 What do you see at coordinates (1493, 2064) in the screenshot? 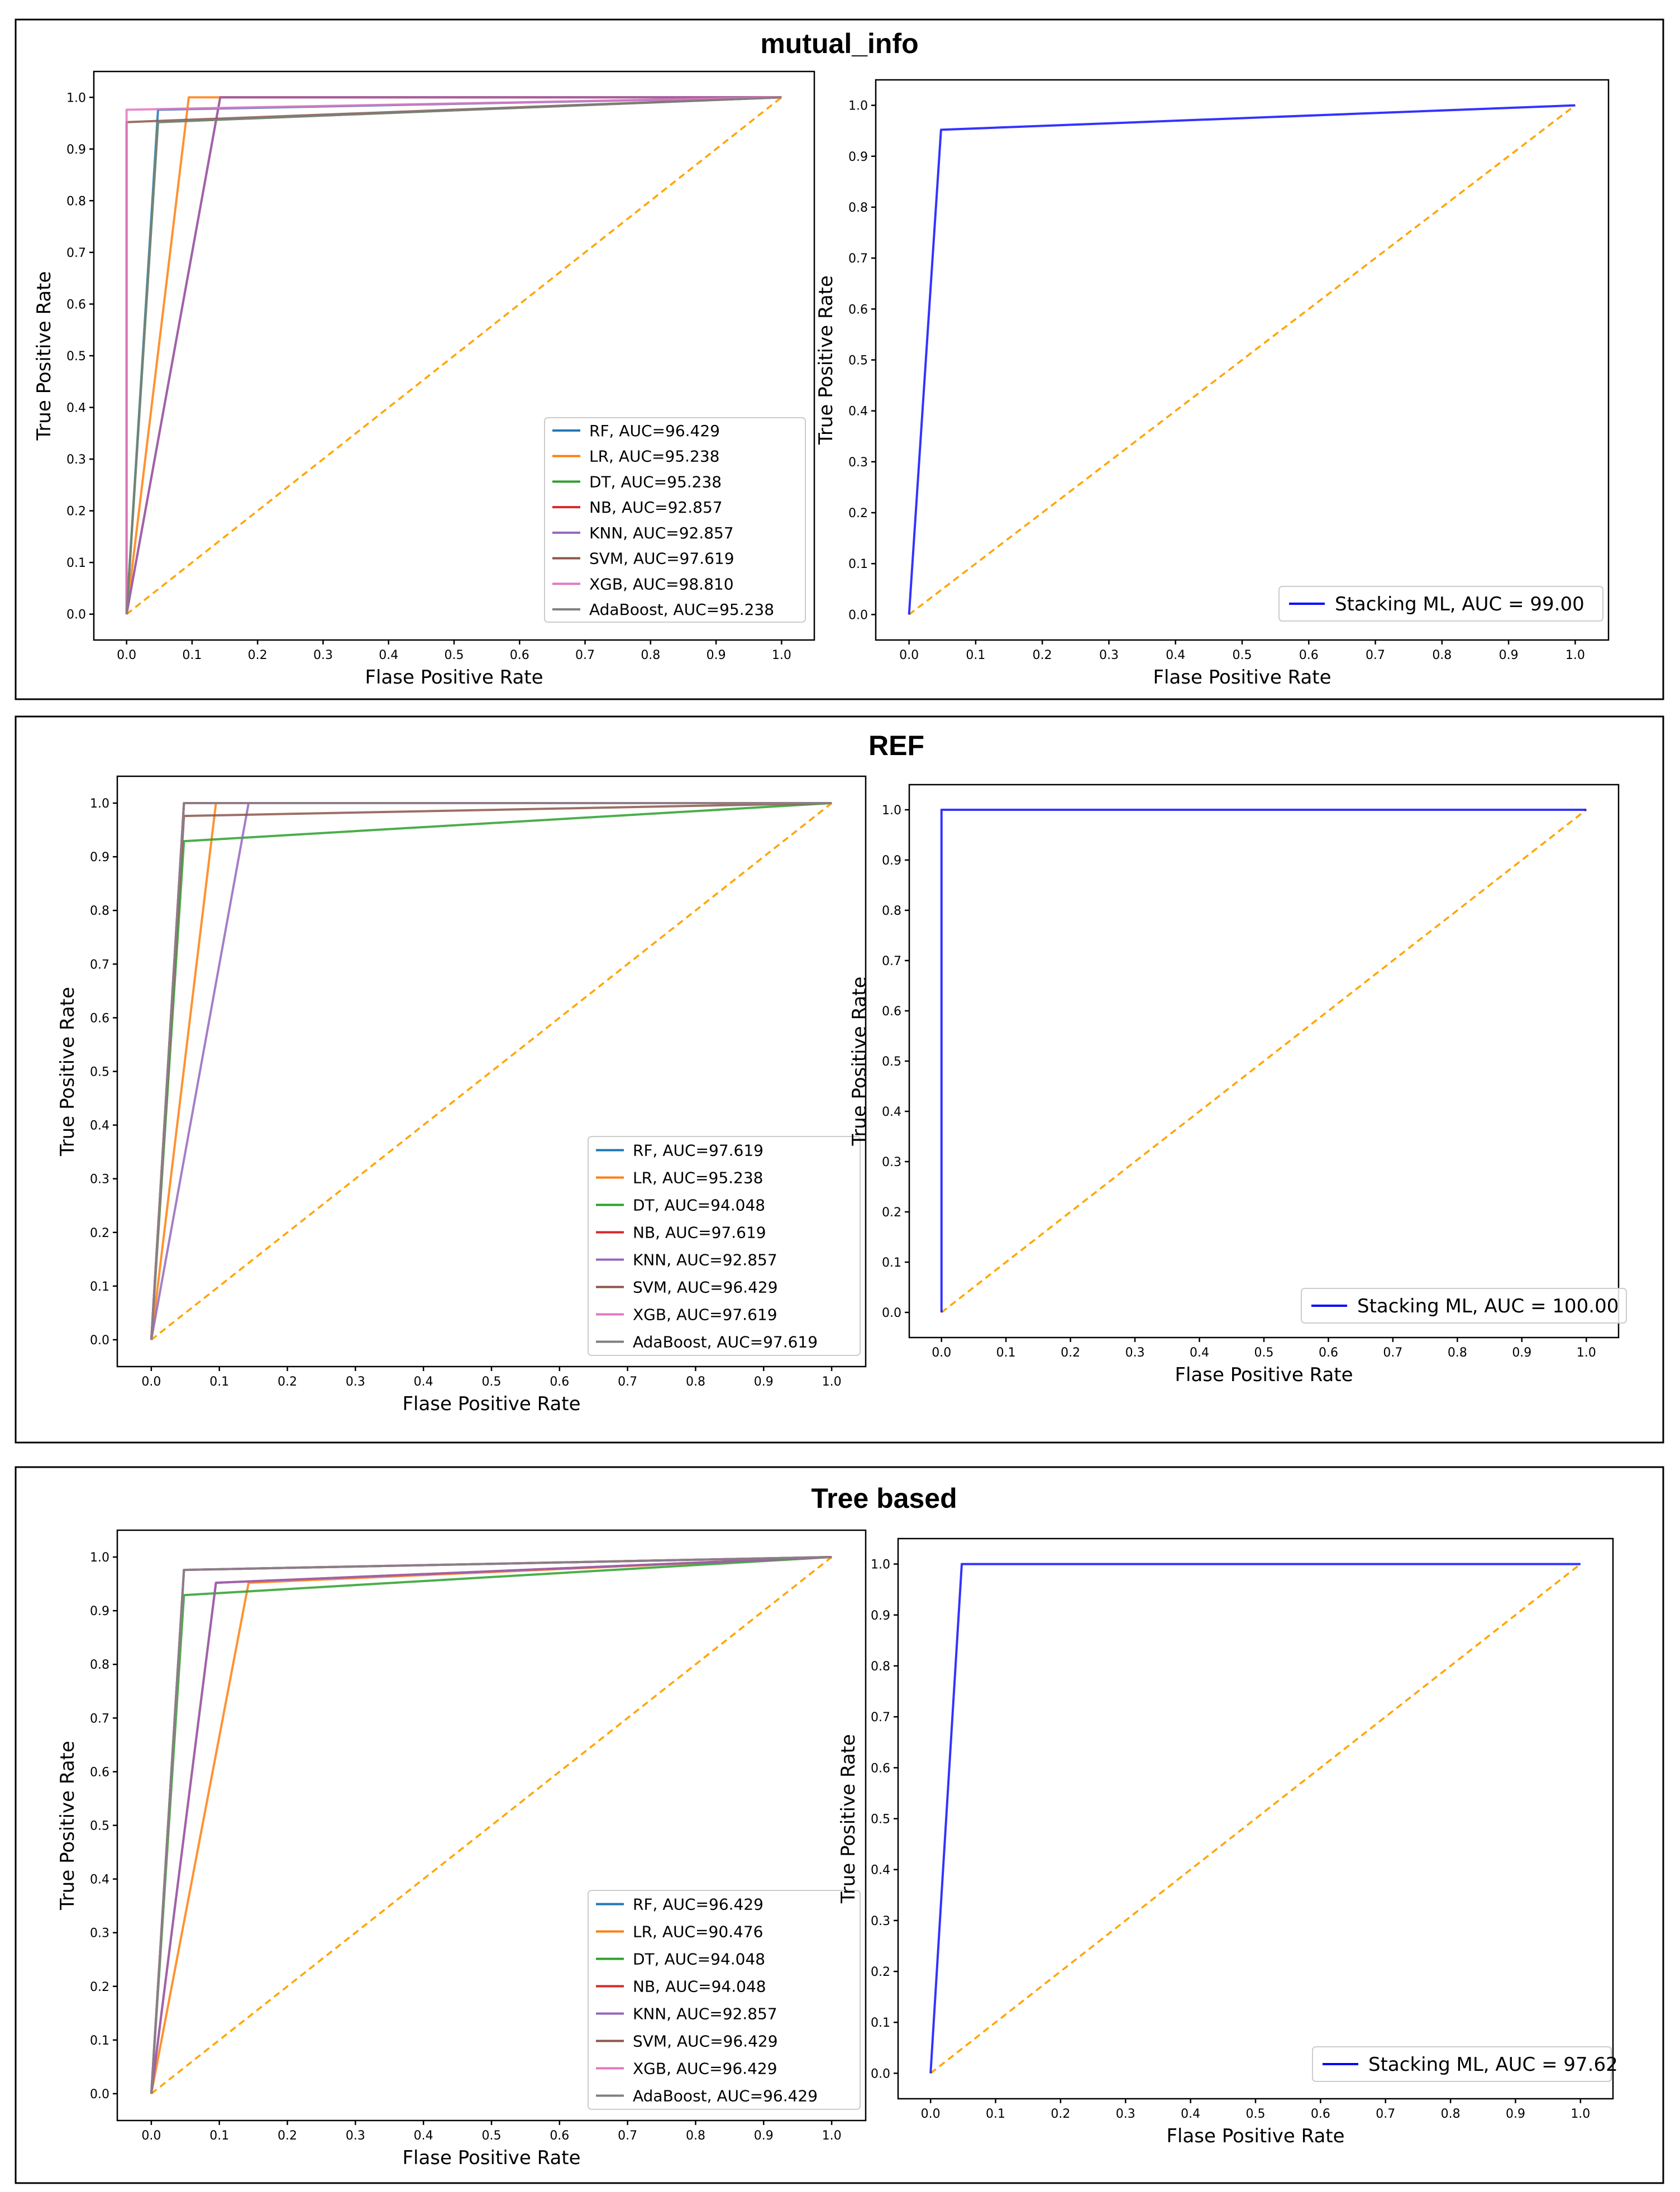
I see `legend-entry: Stacking ML, AUC = 97.62` at bounding box center [1493, 2064].